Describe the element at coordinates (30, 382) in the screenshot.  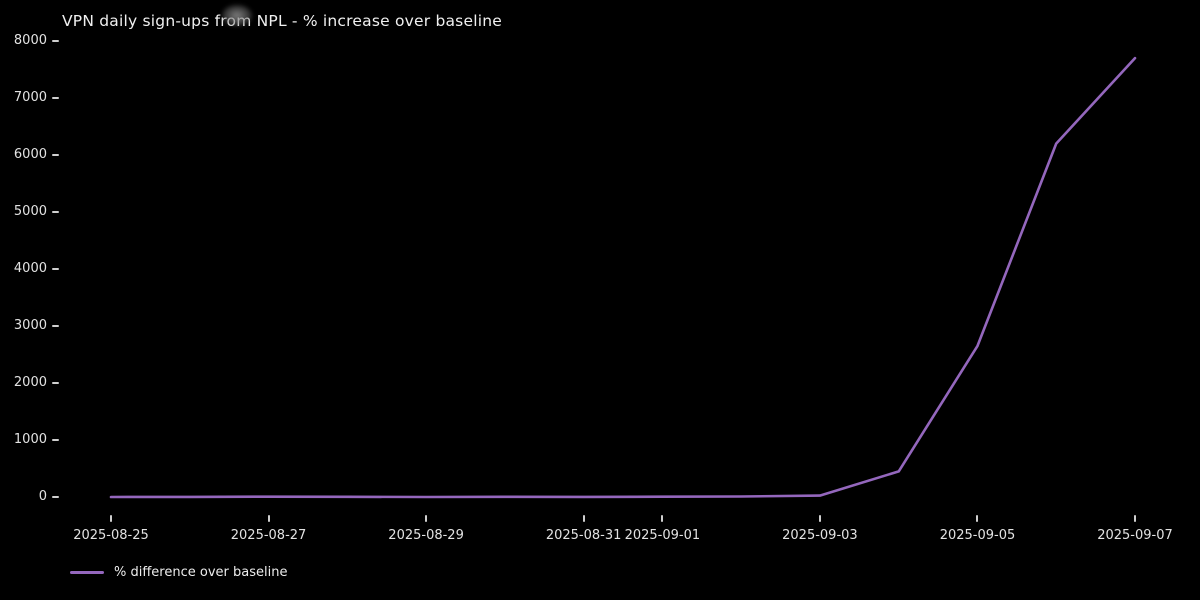
I see `y-tick-label: 2000` at that location.